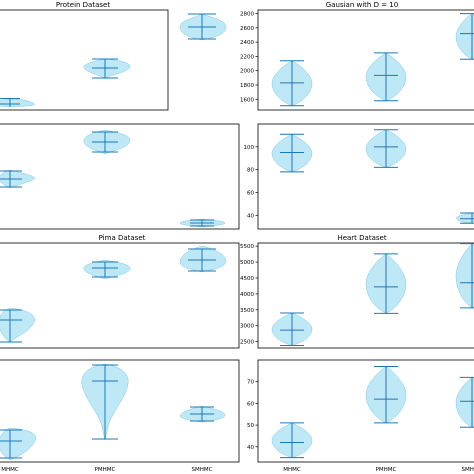 This screenshot has width=474, height=474. I want to click on y-tick-label: 3000, so click(247, 327).